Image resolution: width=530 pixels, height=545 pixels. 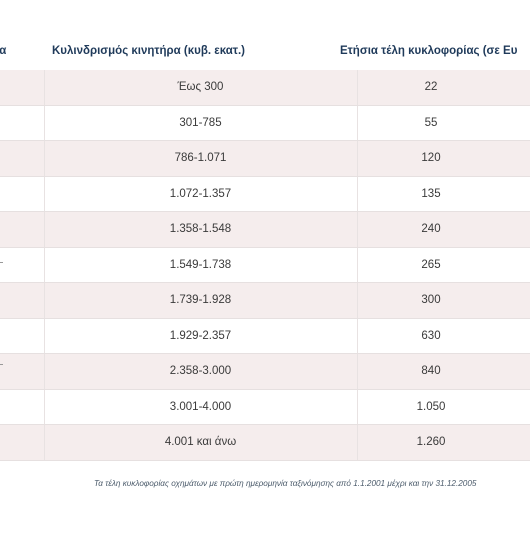 I want to click on fee-value: 1.050, so click(x=431, y=406).